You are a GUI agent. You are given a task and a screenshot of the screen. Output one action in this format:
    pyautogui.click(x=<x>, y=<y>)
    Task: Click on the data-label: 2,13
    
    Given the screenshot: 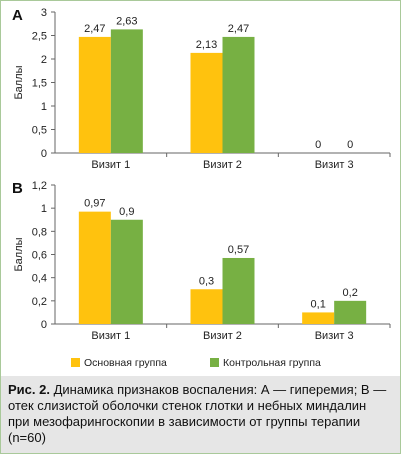 What is the action you would take?
    pyautogui.click(x=206, y=45)
    